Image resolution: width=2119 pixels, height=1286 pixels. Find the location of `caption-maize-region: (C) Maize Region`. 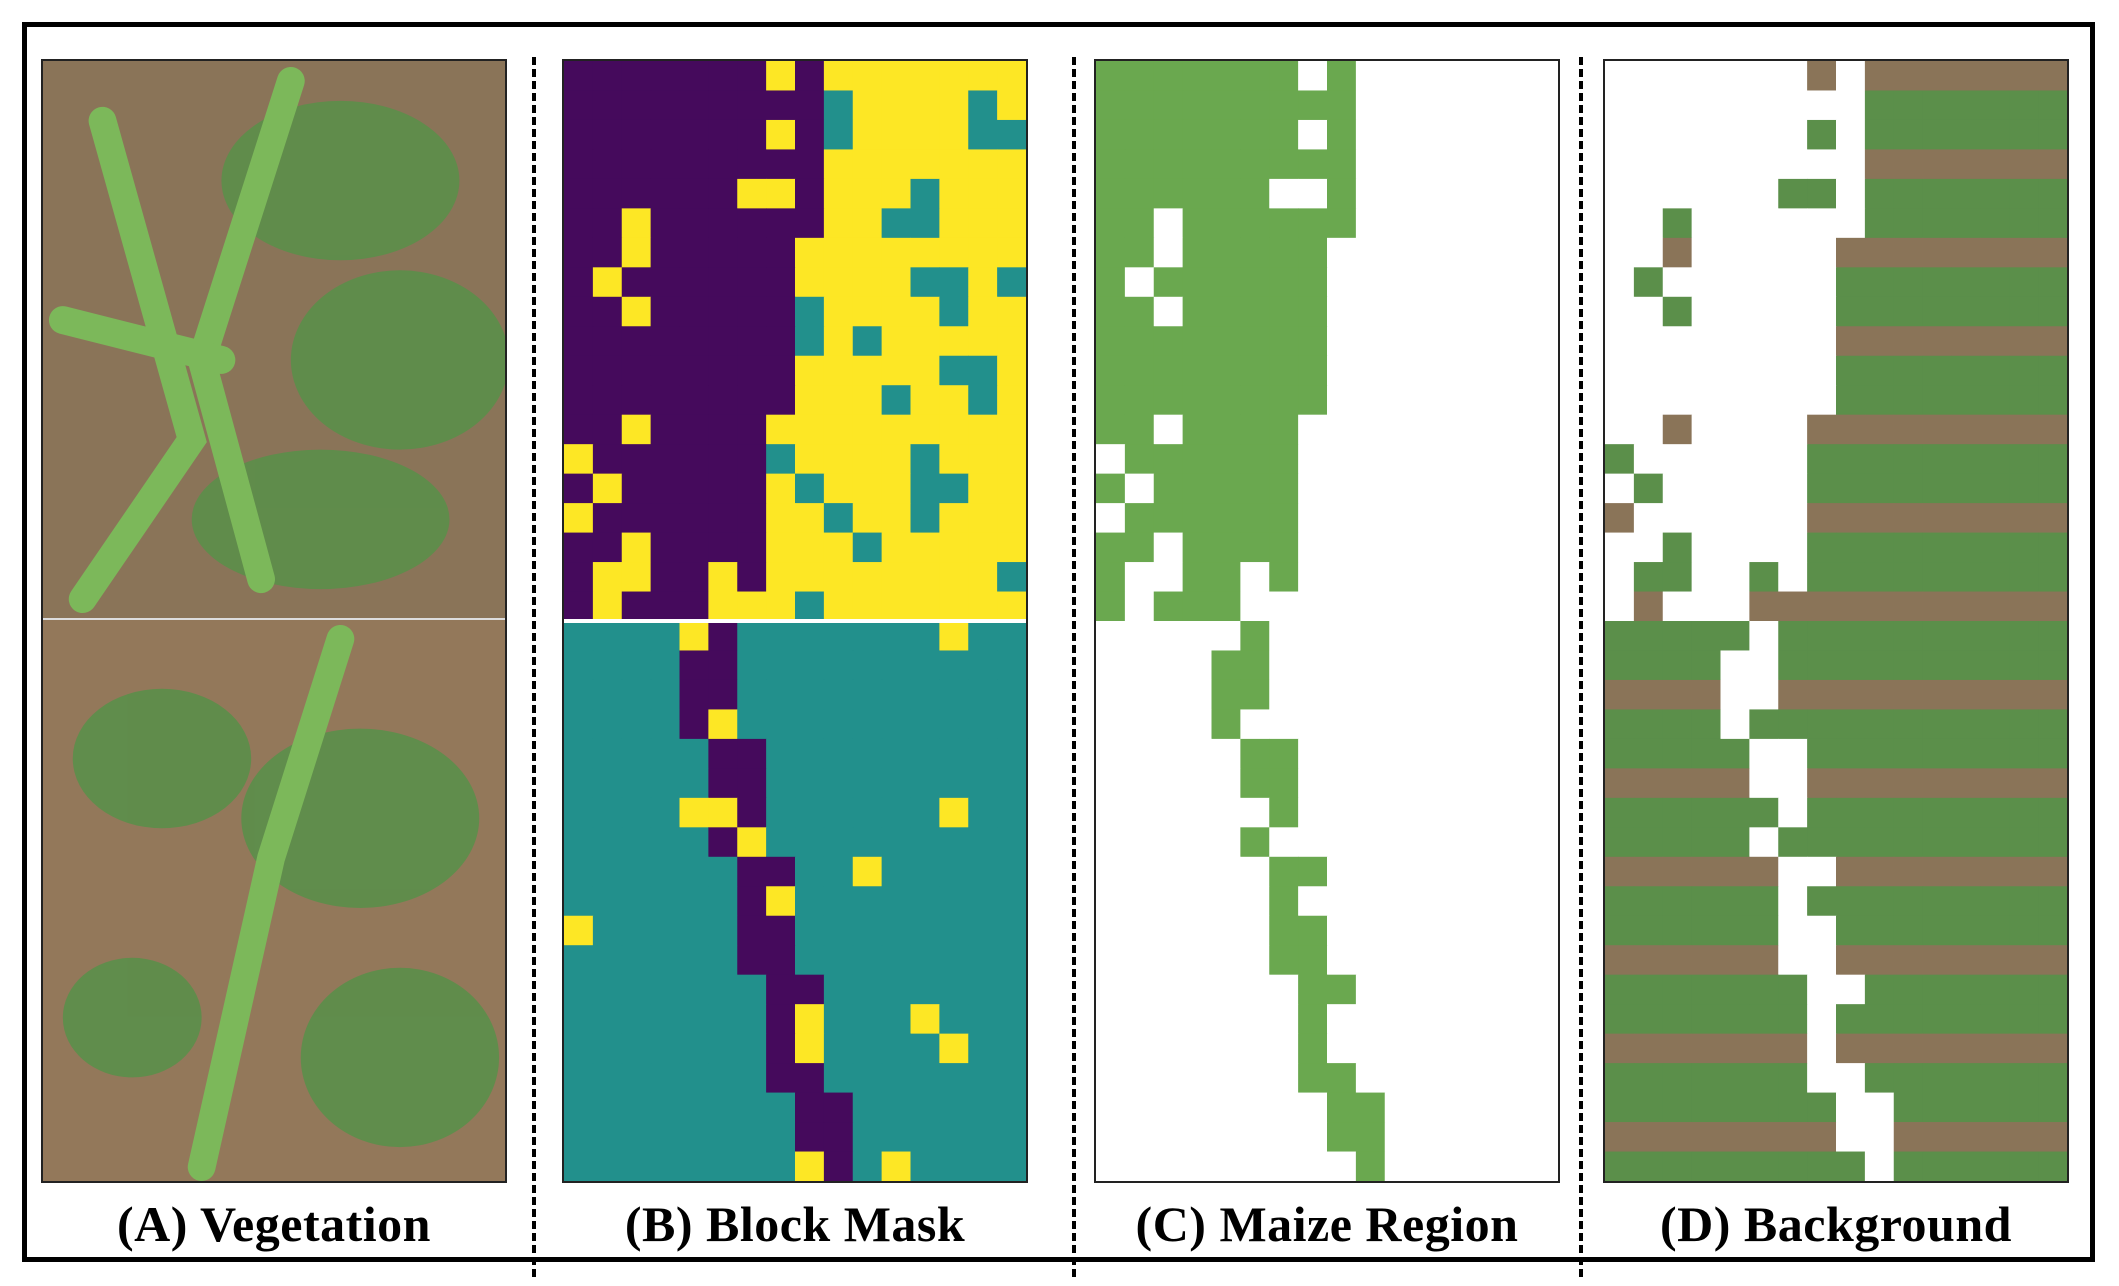

caption-maize-region: (C) Maize Region is located at coordinates (1327, 1224).